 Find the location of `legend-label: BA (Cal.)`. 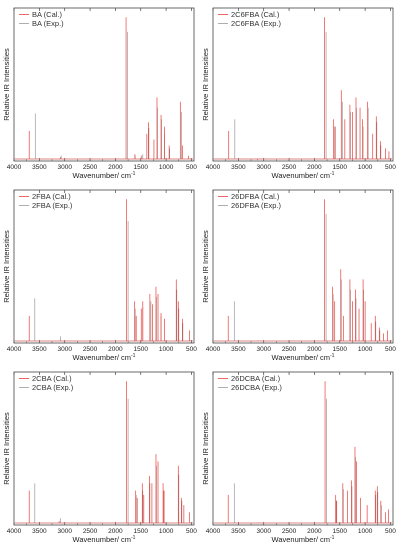

legend-label: BA (Cal.) is located at coordinates (47, 14).